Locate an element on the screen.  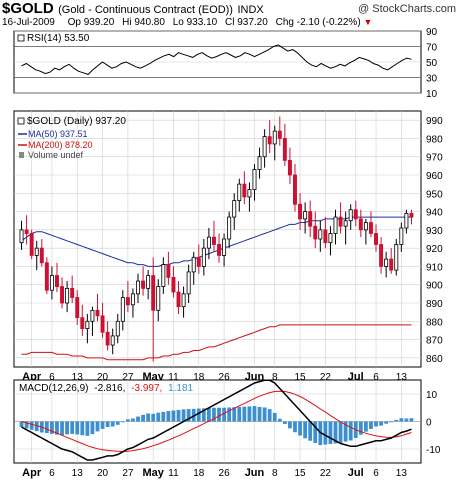
change-label: Chg is located at coordinates (284, 22).